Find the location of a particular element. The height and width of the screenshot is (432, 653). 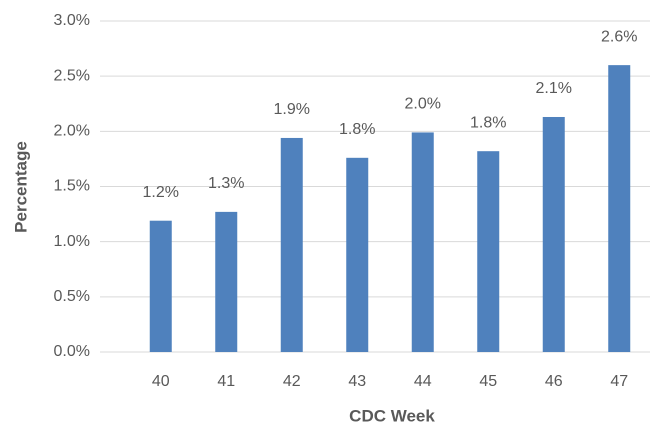

x-tick-label: 43 is located at coordinates (357, 381).